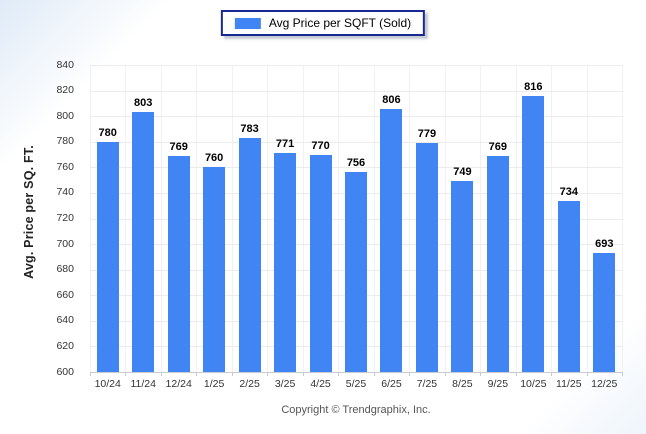  What do you see at coordinates (285, 384) in the screenshot?
I see `x-tick-label: 3/25` at bounding box center [285, 384].